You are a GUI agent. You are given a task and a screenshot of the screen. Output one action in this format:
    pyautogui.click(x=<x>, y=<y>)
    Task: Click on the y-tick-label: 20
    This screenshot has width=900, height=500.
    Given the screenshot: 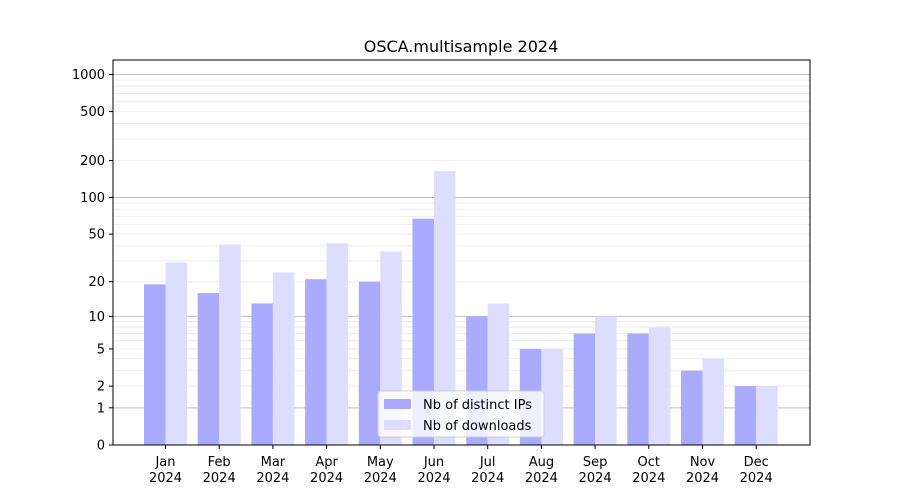 What is the action you would take?
    pyautogui.click(x=96, y=282)
    